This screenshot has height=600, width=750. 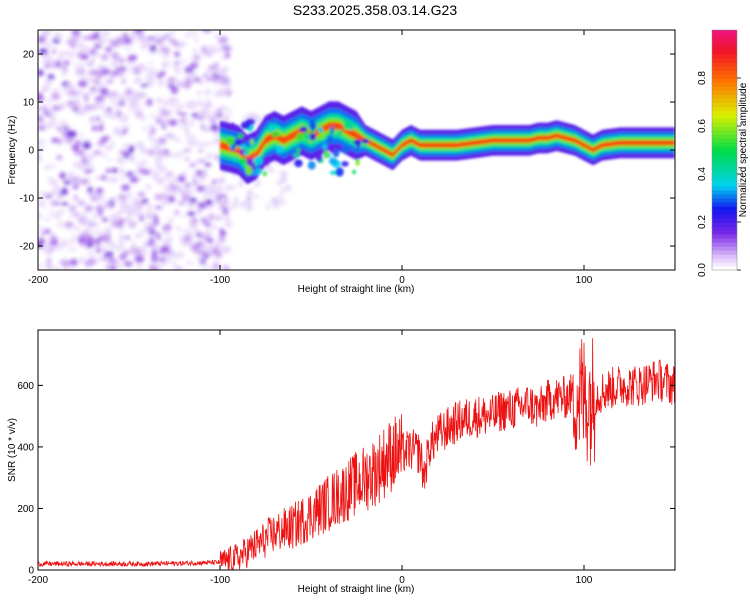 What do you see at coordinates (356, 589) in the screenshot?
I see `snr-xlabel: Height of straight line (km)` at bounding box center [356, 589].